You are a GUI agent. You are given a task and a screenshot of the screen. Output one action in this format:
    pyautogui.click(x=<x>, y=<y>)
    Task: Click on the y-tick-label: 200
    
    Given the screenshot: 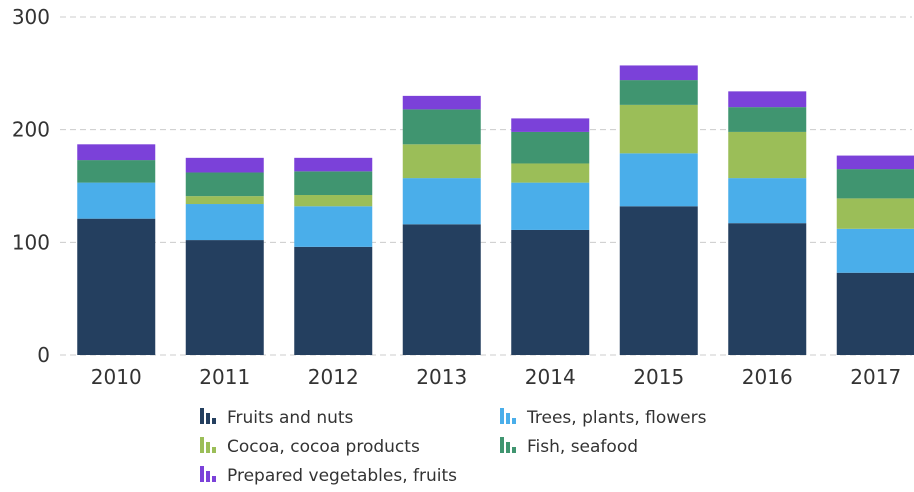 What is the action you would take?
    pyautogui.click(x=31, y=130)
    